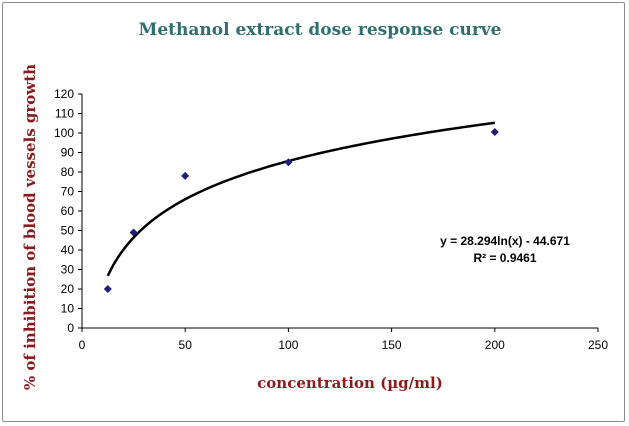 The image size is (629, 426). Describe the element at coordinates (68, 250) in the screenshot. I see `y-tick-label: 40` at that location.